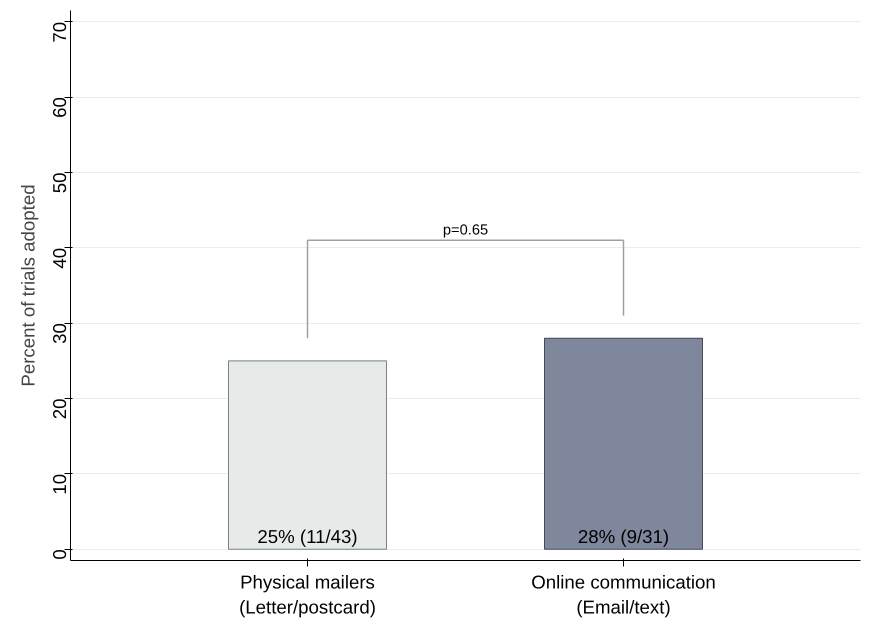 The image size is (890, 636). I want to click on y-tick-label: 40, so click(59, 258).